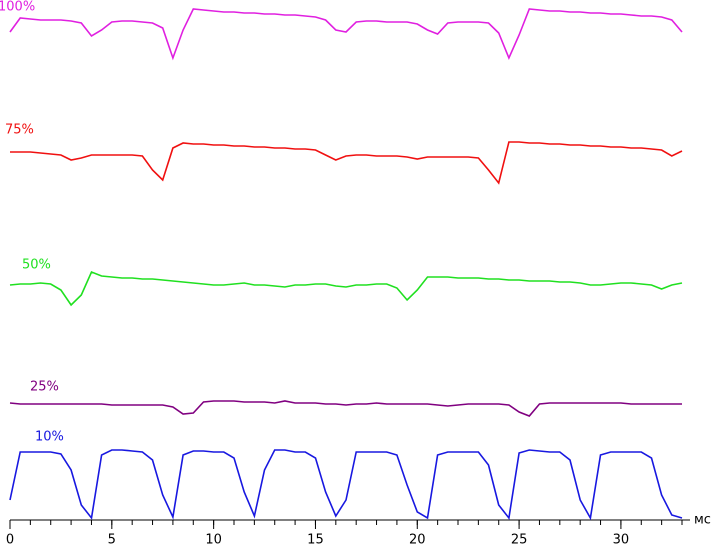  I want to click on series-label: 50%, so click(36, 265).